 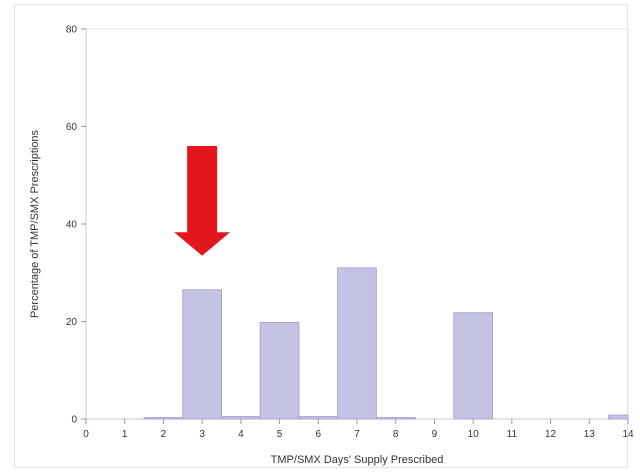 What do you see at coordinates (357, 434) in the screenshot?
I see `x-tick-label: 7` at bounding box center [357, 434].